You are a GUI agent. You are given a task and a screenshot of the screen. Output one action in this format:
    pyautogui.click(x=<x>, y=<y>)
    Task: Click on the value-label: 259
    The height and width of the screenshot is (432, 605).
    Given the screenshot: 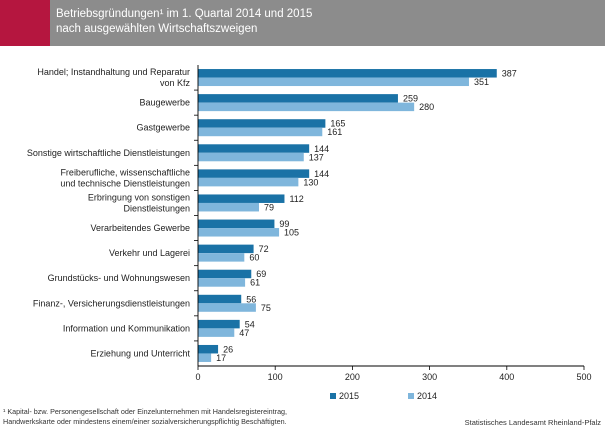 What is the action you would take?
    pyautogui.click(x=410, y=99)
    